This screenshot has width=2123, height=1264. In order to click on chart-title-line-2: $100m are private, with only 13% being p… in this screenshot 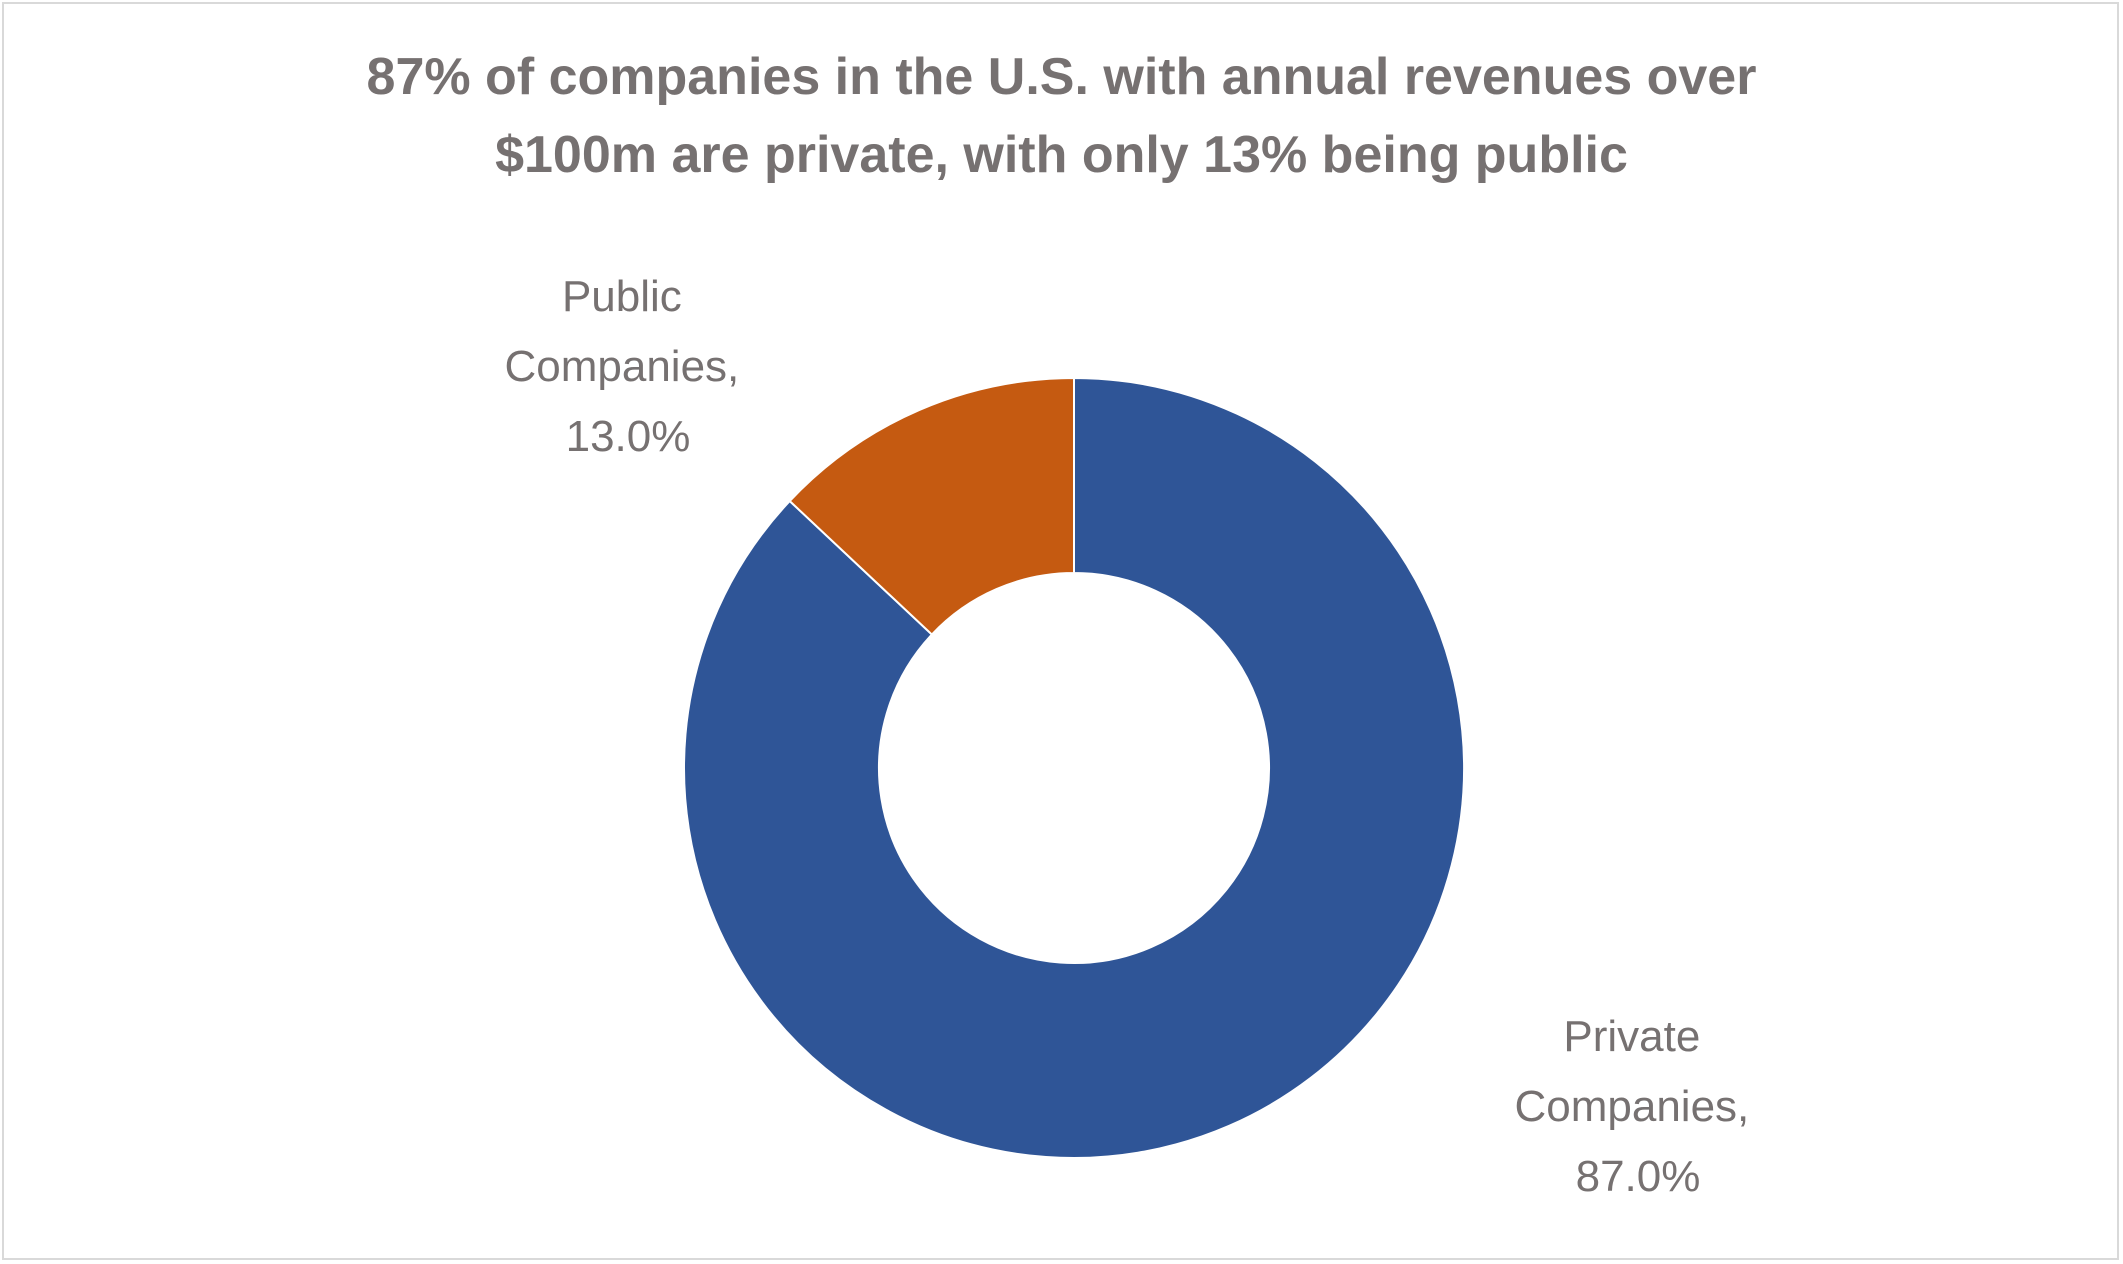, I will do `click(1061, 155)`.